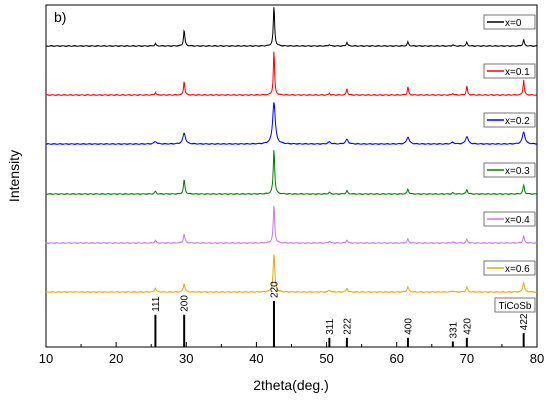 The image size is (550, 402). I want to click on reference-hkl-label: 222, so click(347, 326).